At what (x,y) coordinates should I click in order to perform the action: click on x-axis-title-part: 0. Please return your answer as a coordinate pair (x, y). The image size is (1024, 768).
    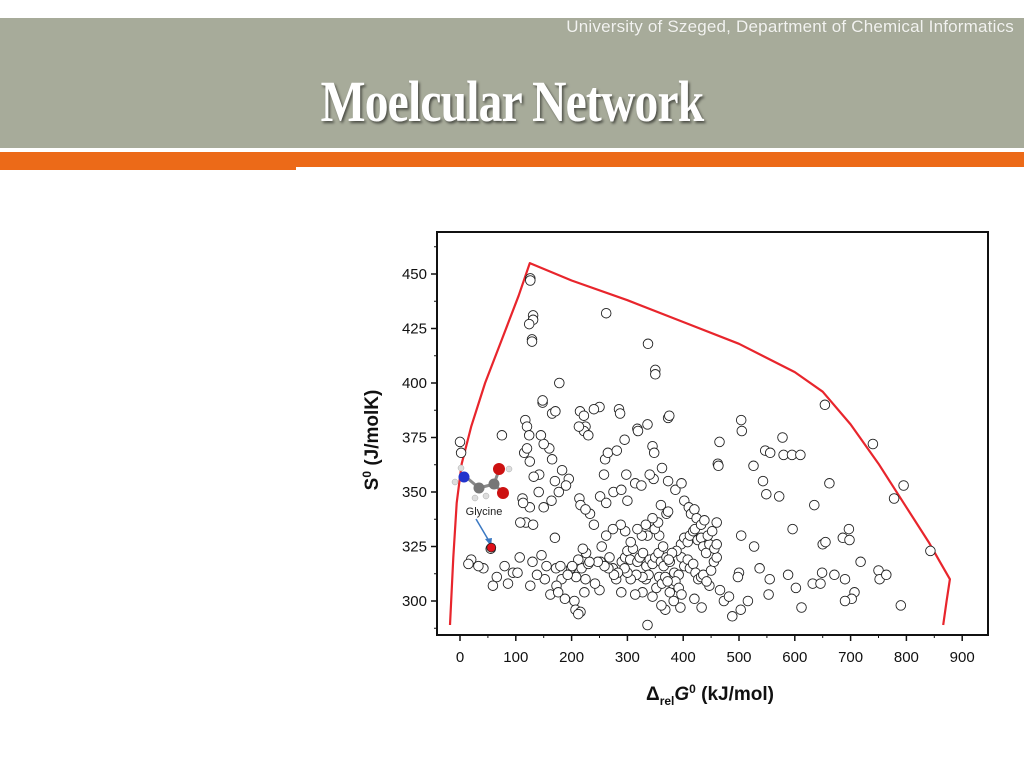
    Looking at the image, I should click on (692, 689).